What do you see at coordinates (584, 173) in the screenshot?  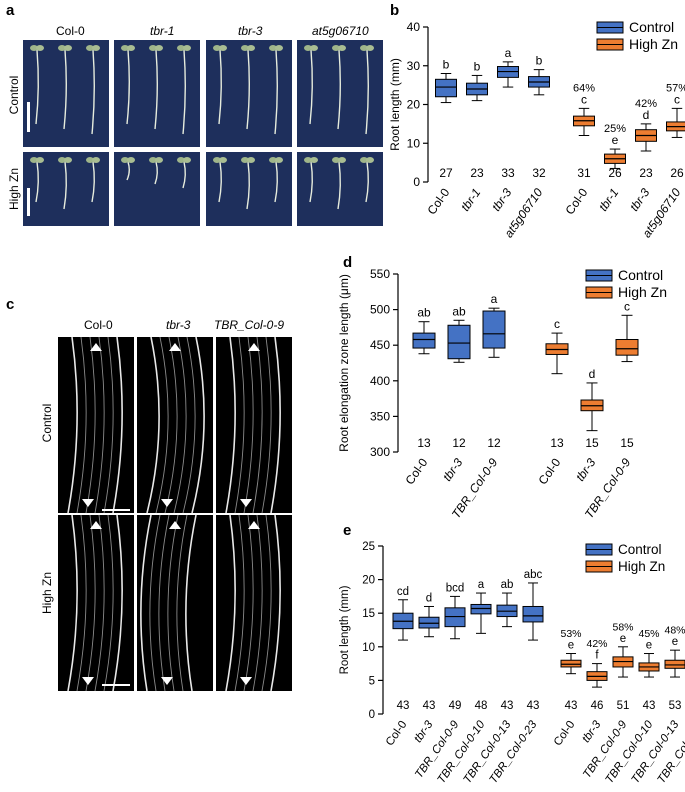 I see `sample-size-label: 31` at bounding box center [584, 173].